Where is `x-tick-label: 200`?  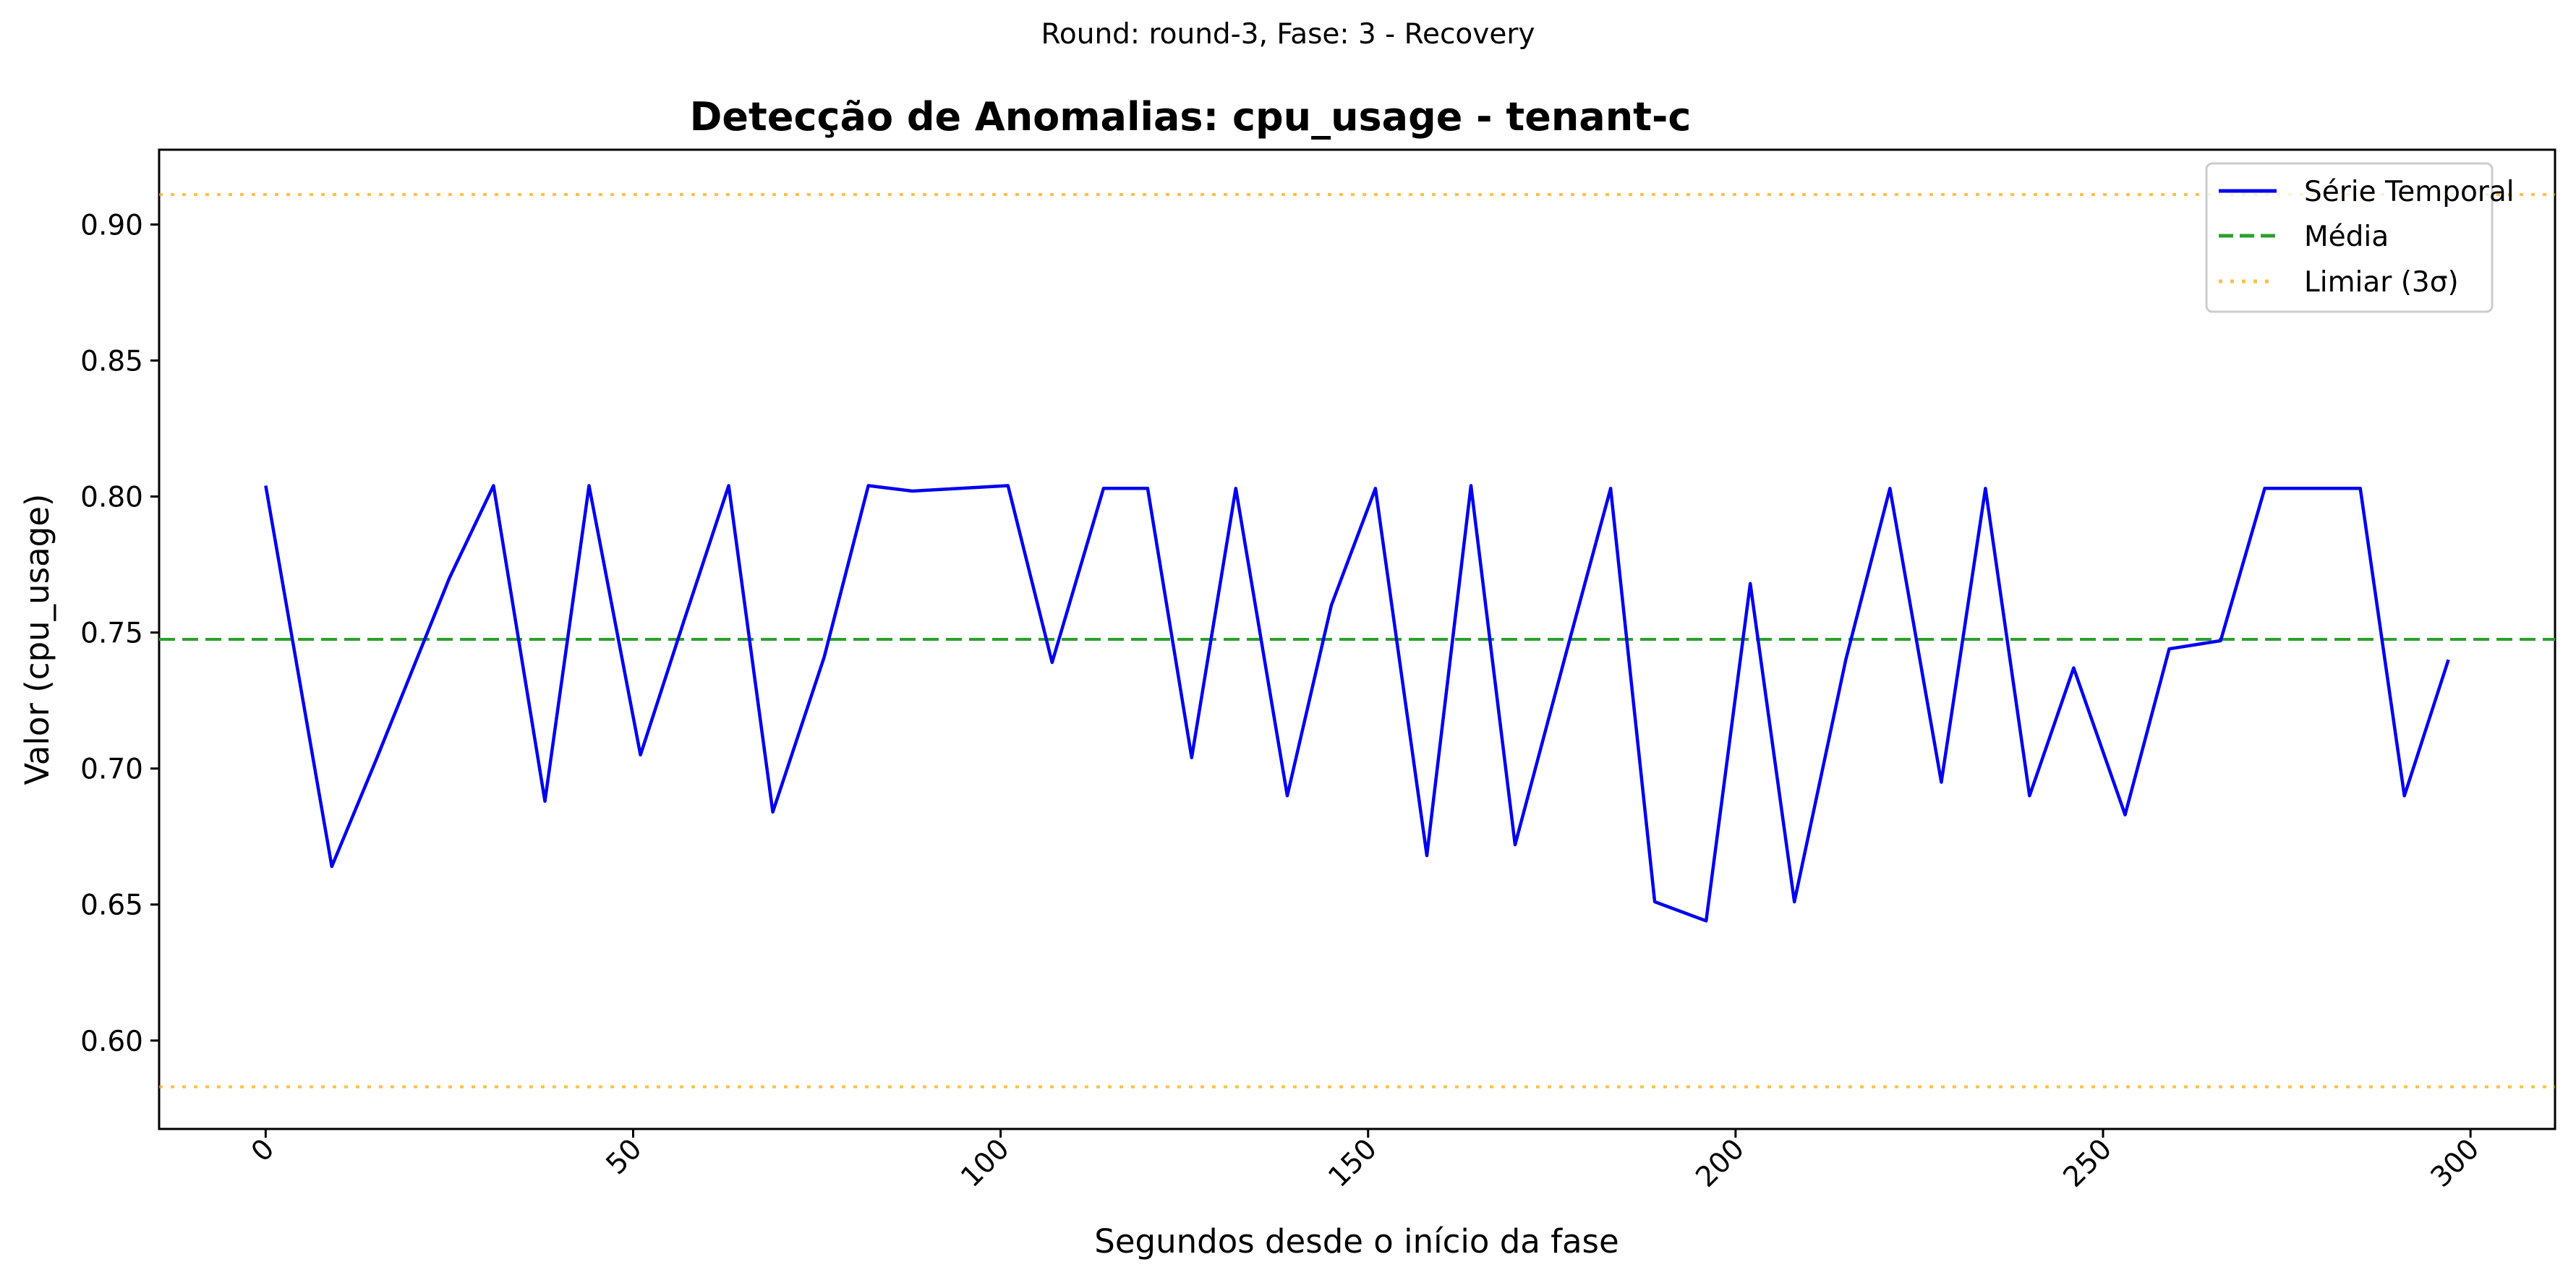
x-tick-label: 200 is located at coordinates (1719, 1163).